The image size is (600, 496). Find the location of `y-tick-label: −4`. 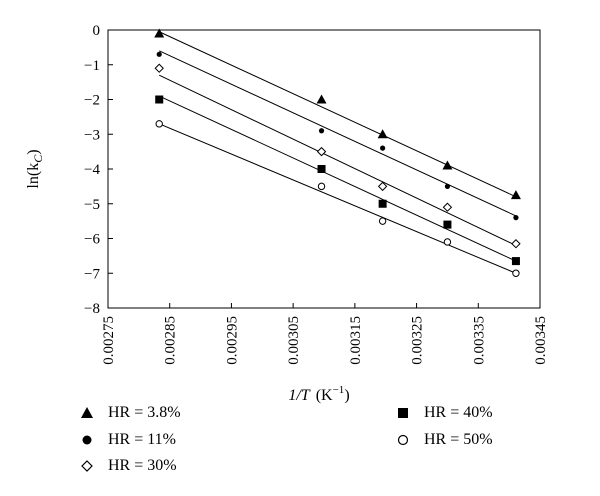

y-tick-label: −4 is located at coordinates (92, 170).